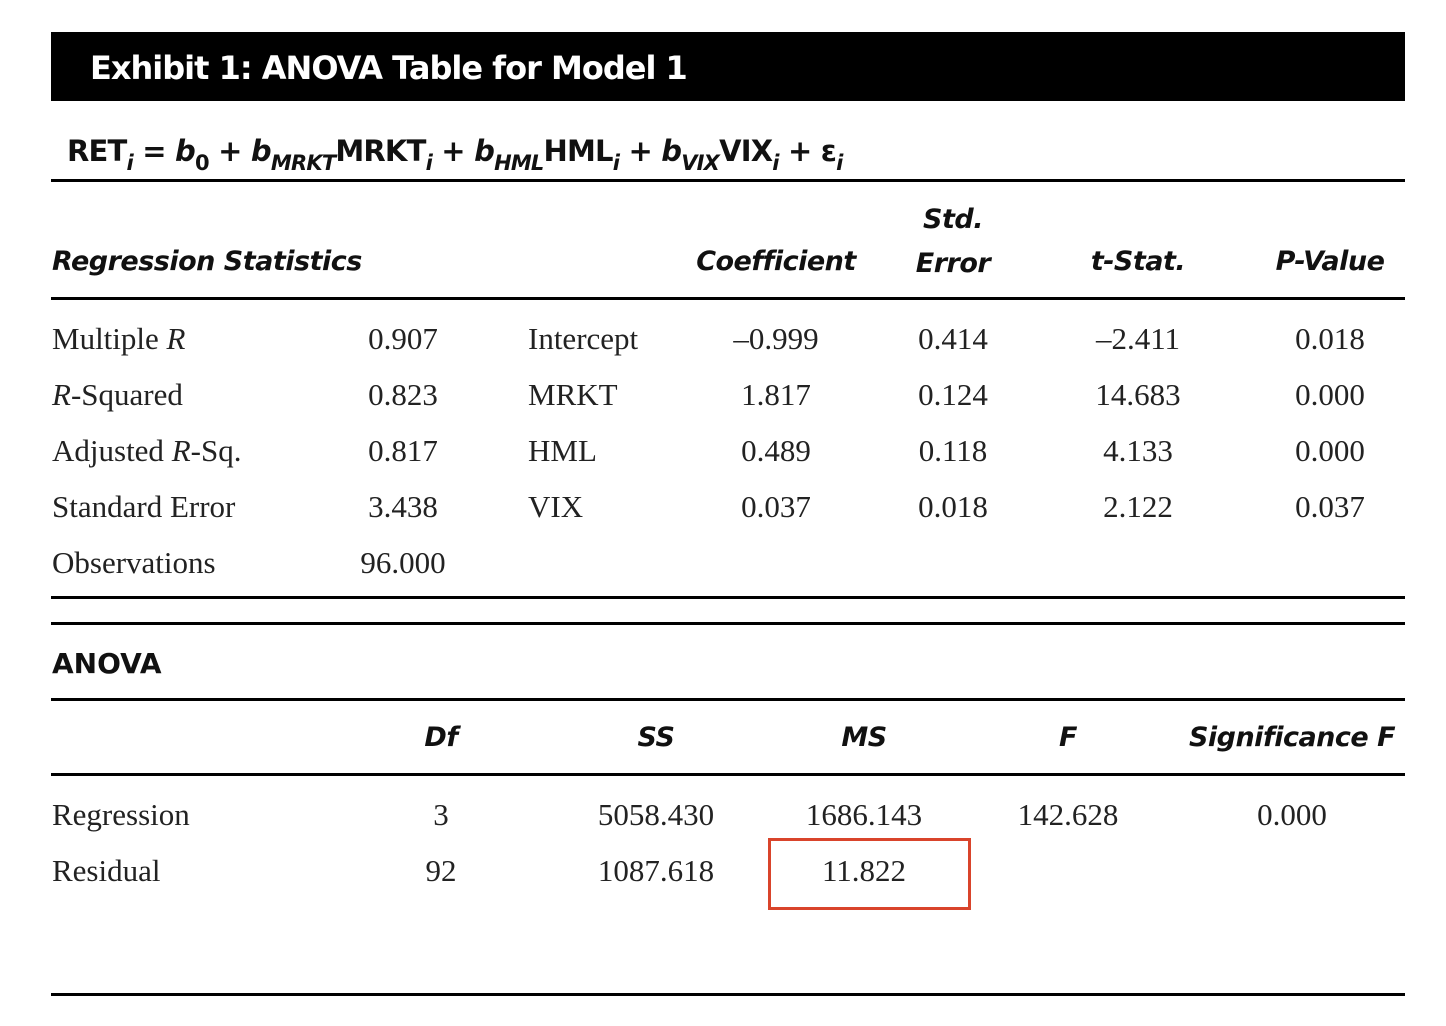  What do you see at coordinates (1138, 506) in the screenshot?
I see `coef-value: 2.122` at bounding box center [1138, 506].